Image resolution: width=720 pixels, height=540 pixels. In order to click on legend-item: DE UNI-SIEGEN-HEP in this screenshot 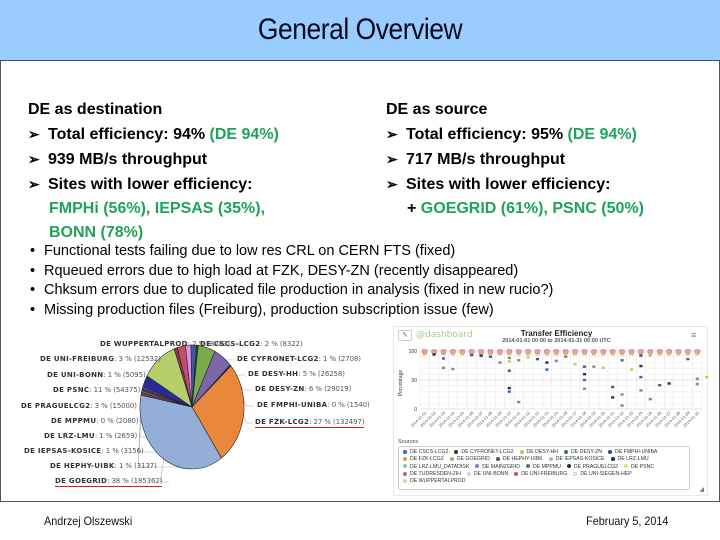, I will do `click(602, 474)`.